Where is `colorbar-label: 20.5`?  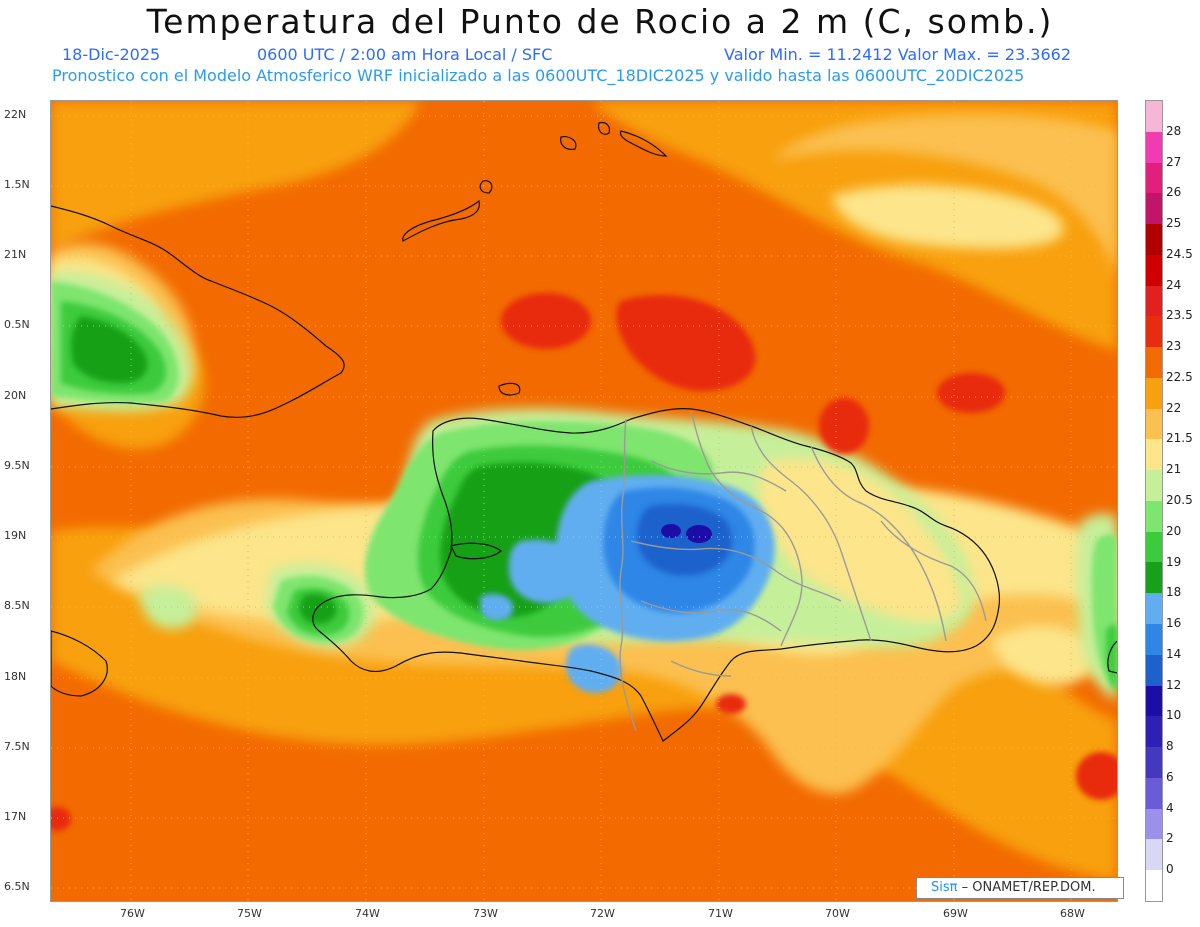
colorbar-label: 20.5 is located at coordinates (1179, 500).